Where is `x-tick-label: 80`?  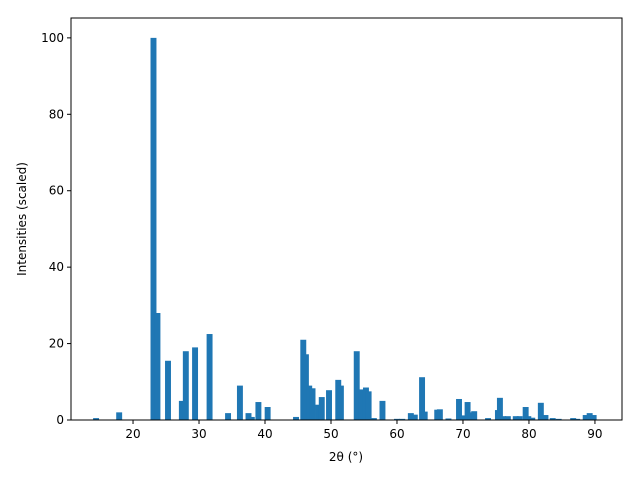 x-tick-label: 80 is located at coordinates (528, 434).